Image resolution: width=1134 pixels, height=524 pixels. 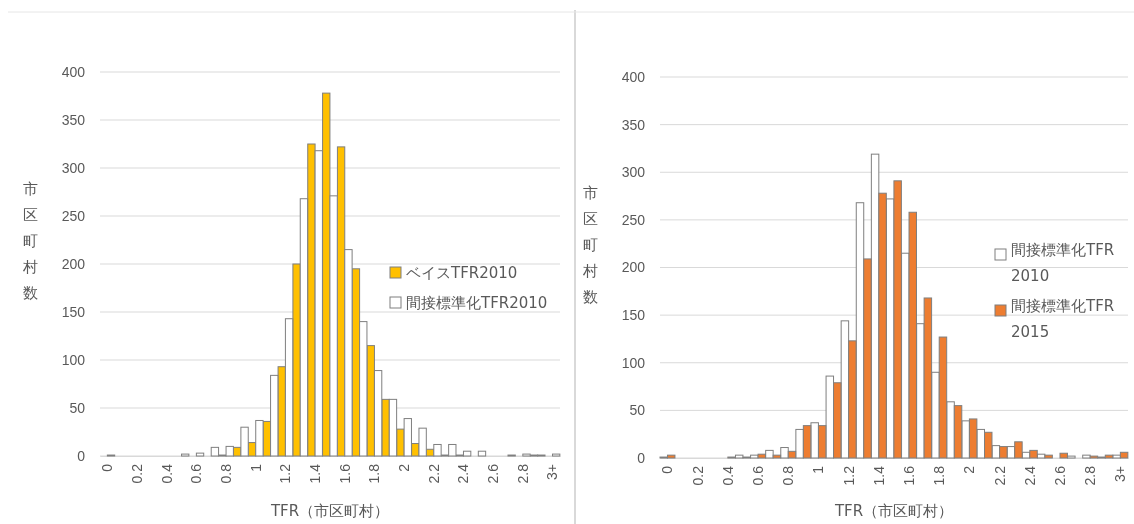 What do you see at coordinates (462, 273) in the screenshot?
I see `legend-label: ベイスTFR2010` at bounding box center [462, 273].